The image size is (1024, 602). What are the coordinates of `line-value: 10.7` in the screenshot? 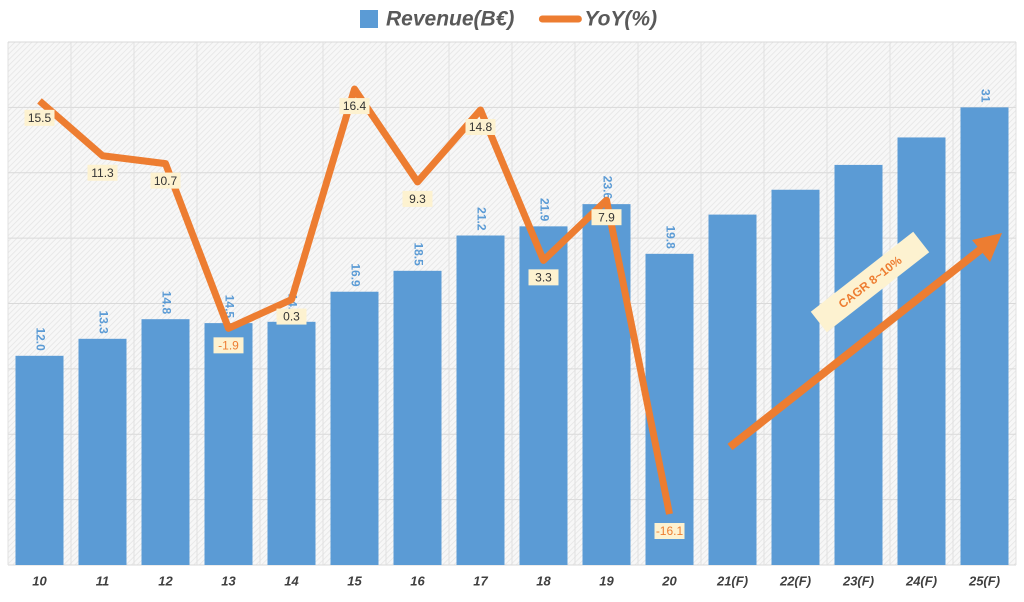 It's located at (166, 181).